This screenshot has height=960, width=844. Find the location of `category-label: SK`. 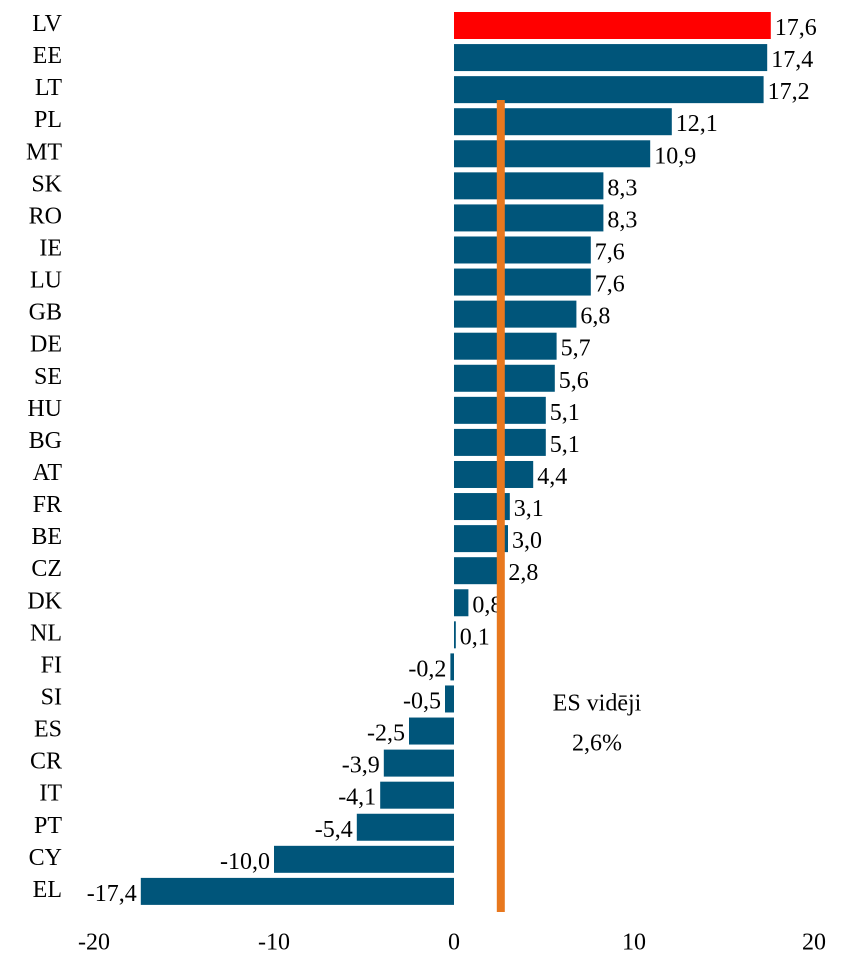

category-label: SK is located at coordinates (46, 184).